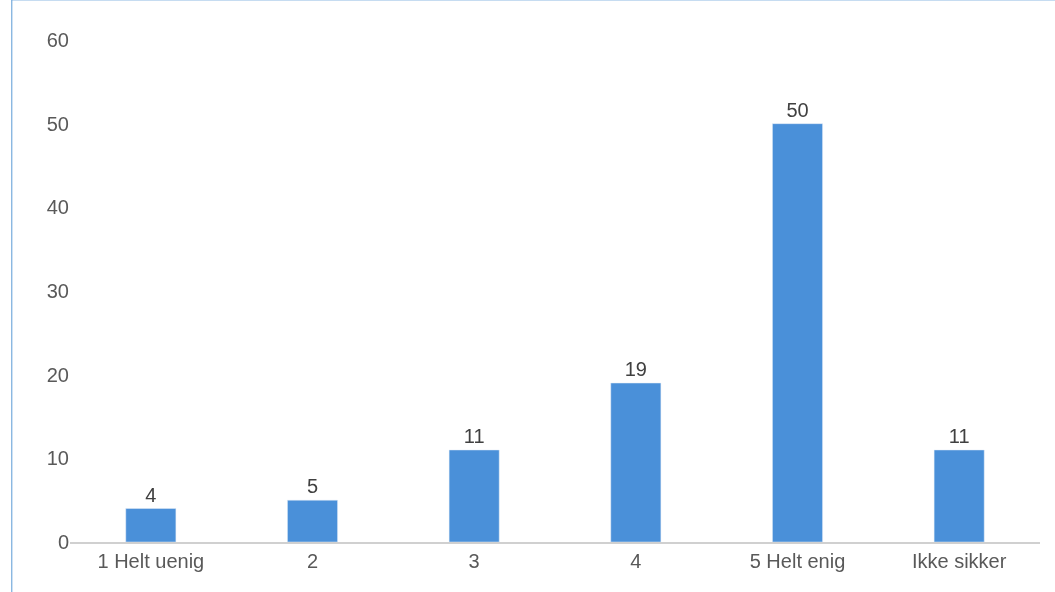  What do you see at coordinates (57, 374) in the screenshot?
I see `y-tick-label: 20` at bounding box center [57, 374].